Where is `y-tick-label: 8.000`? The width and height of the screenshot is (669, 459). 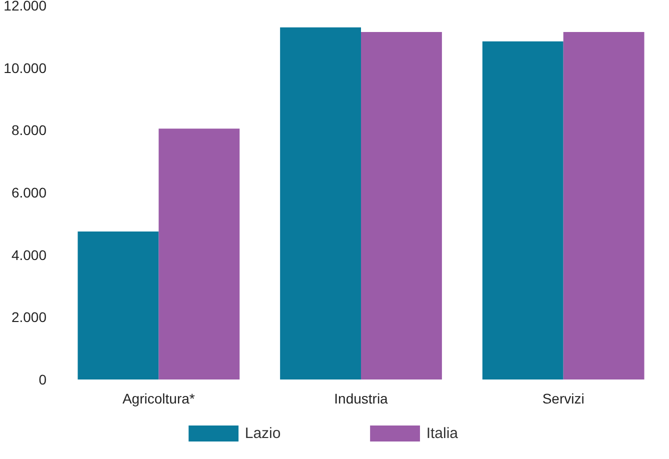 y-tick-label: 8.000 is located at coordinates (29, 130).